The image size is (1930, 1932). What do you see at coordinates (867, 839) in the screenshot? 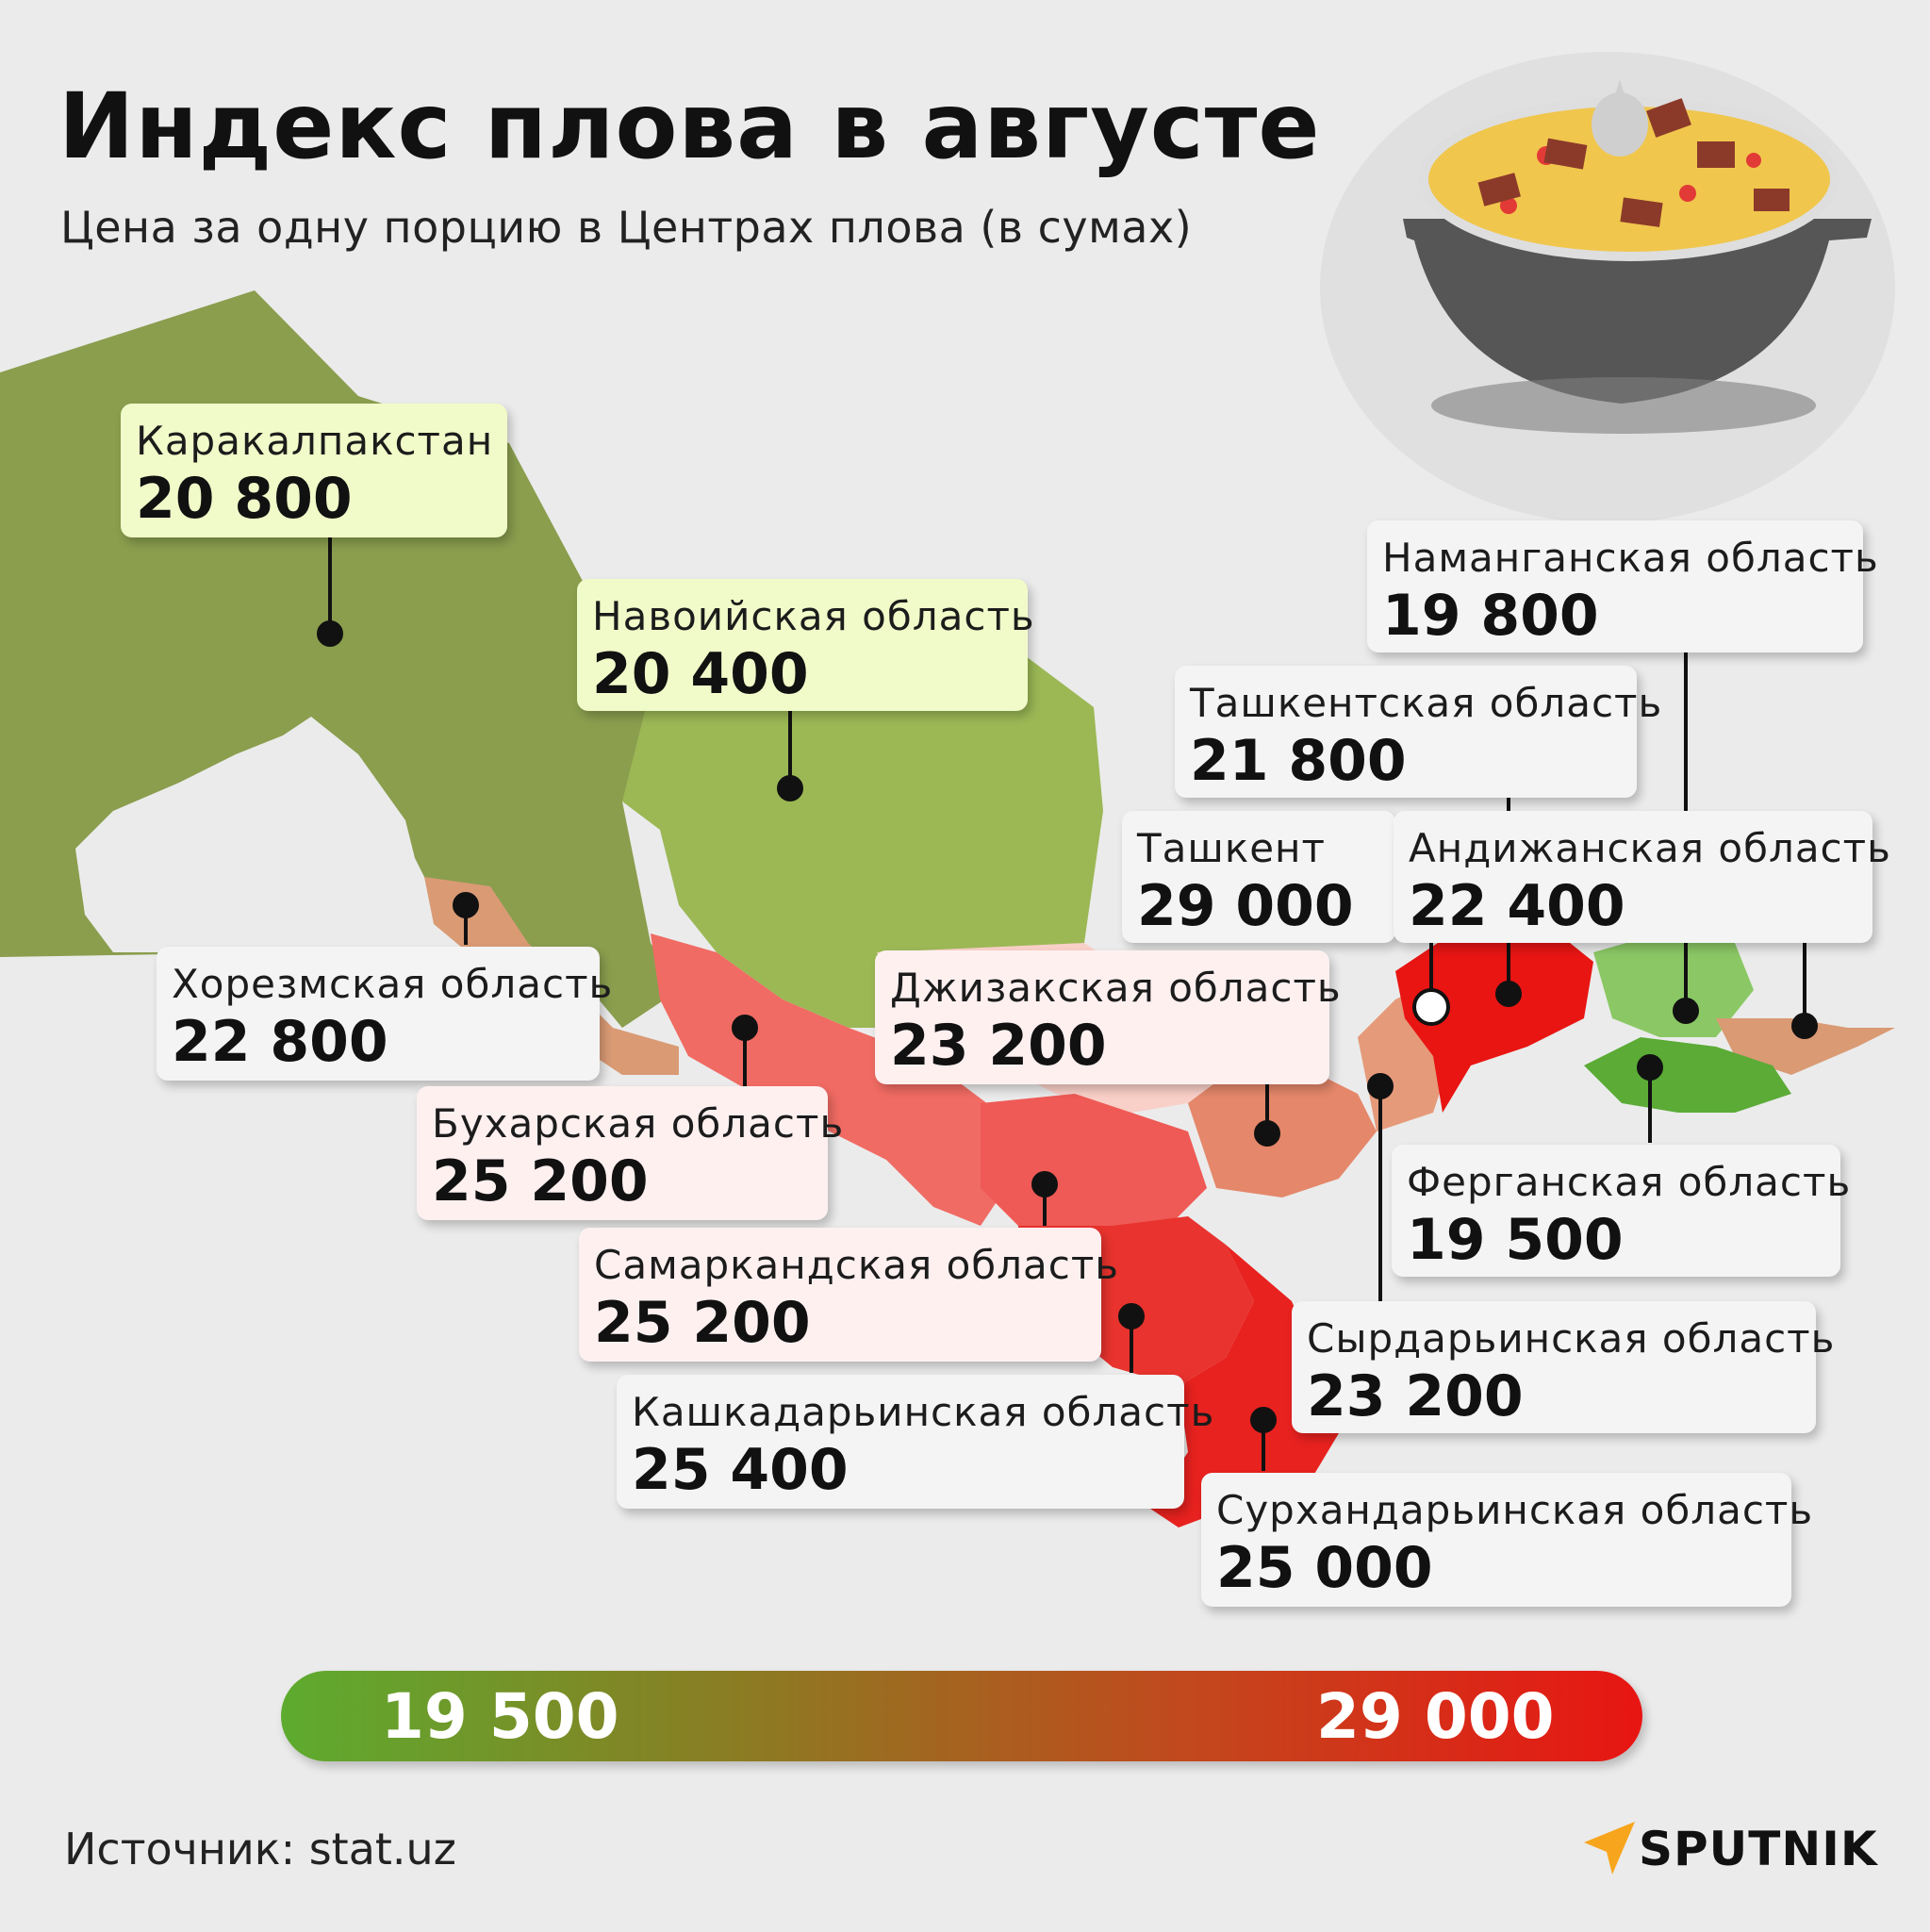
I see `region-navoi` at bounding box center [867, 839].